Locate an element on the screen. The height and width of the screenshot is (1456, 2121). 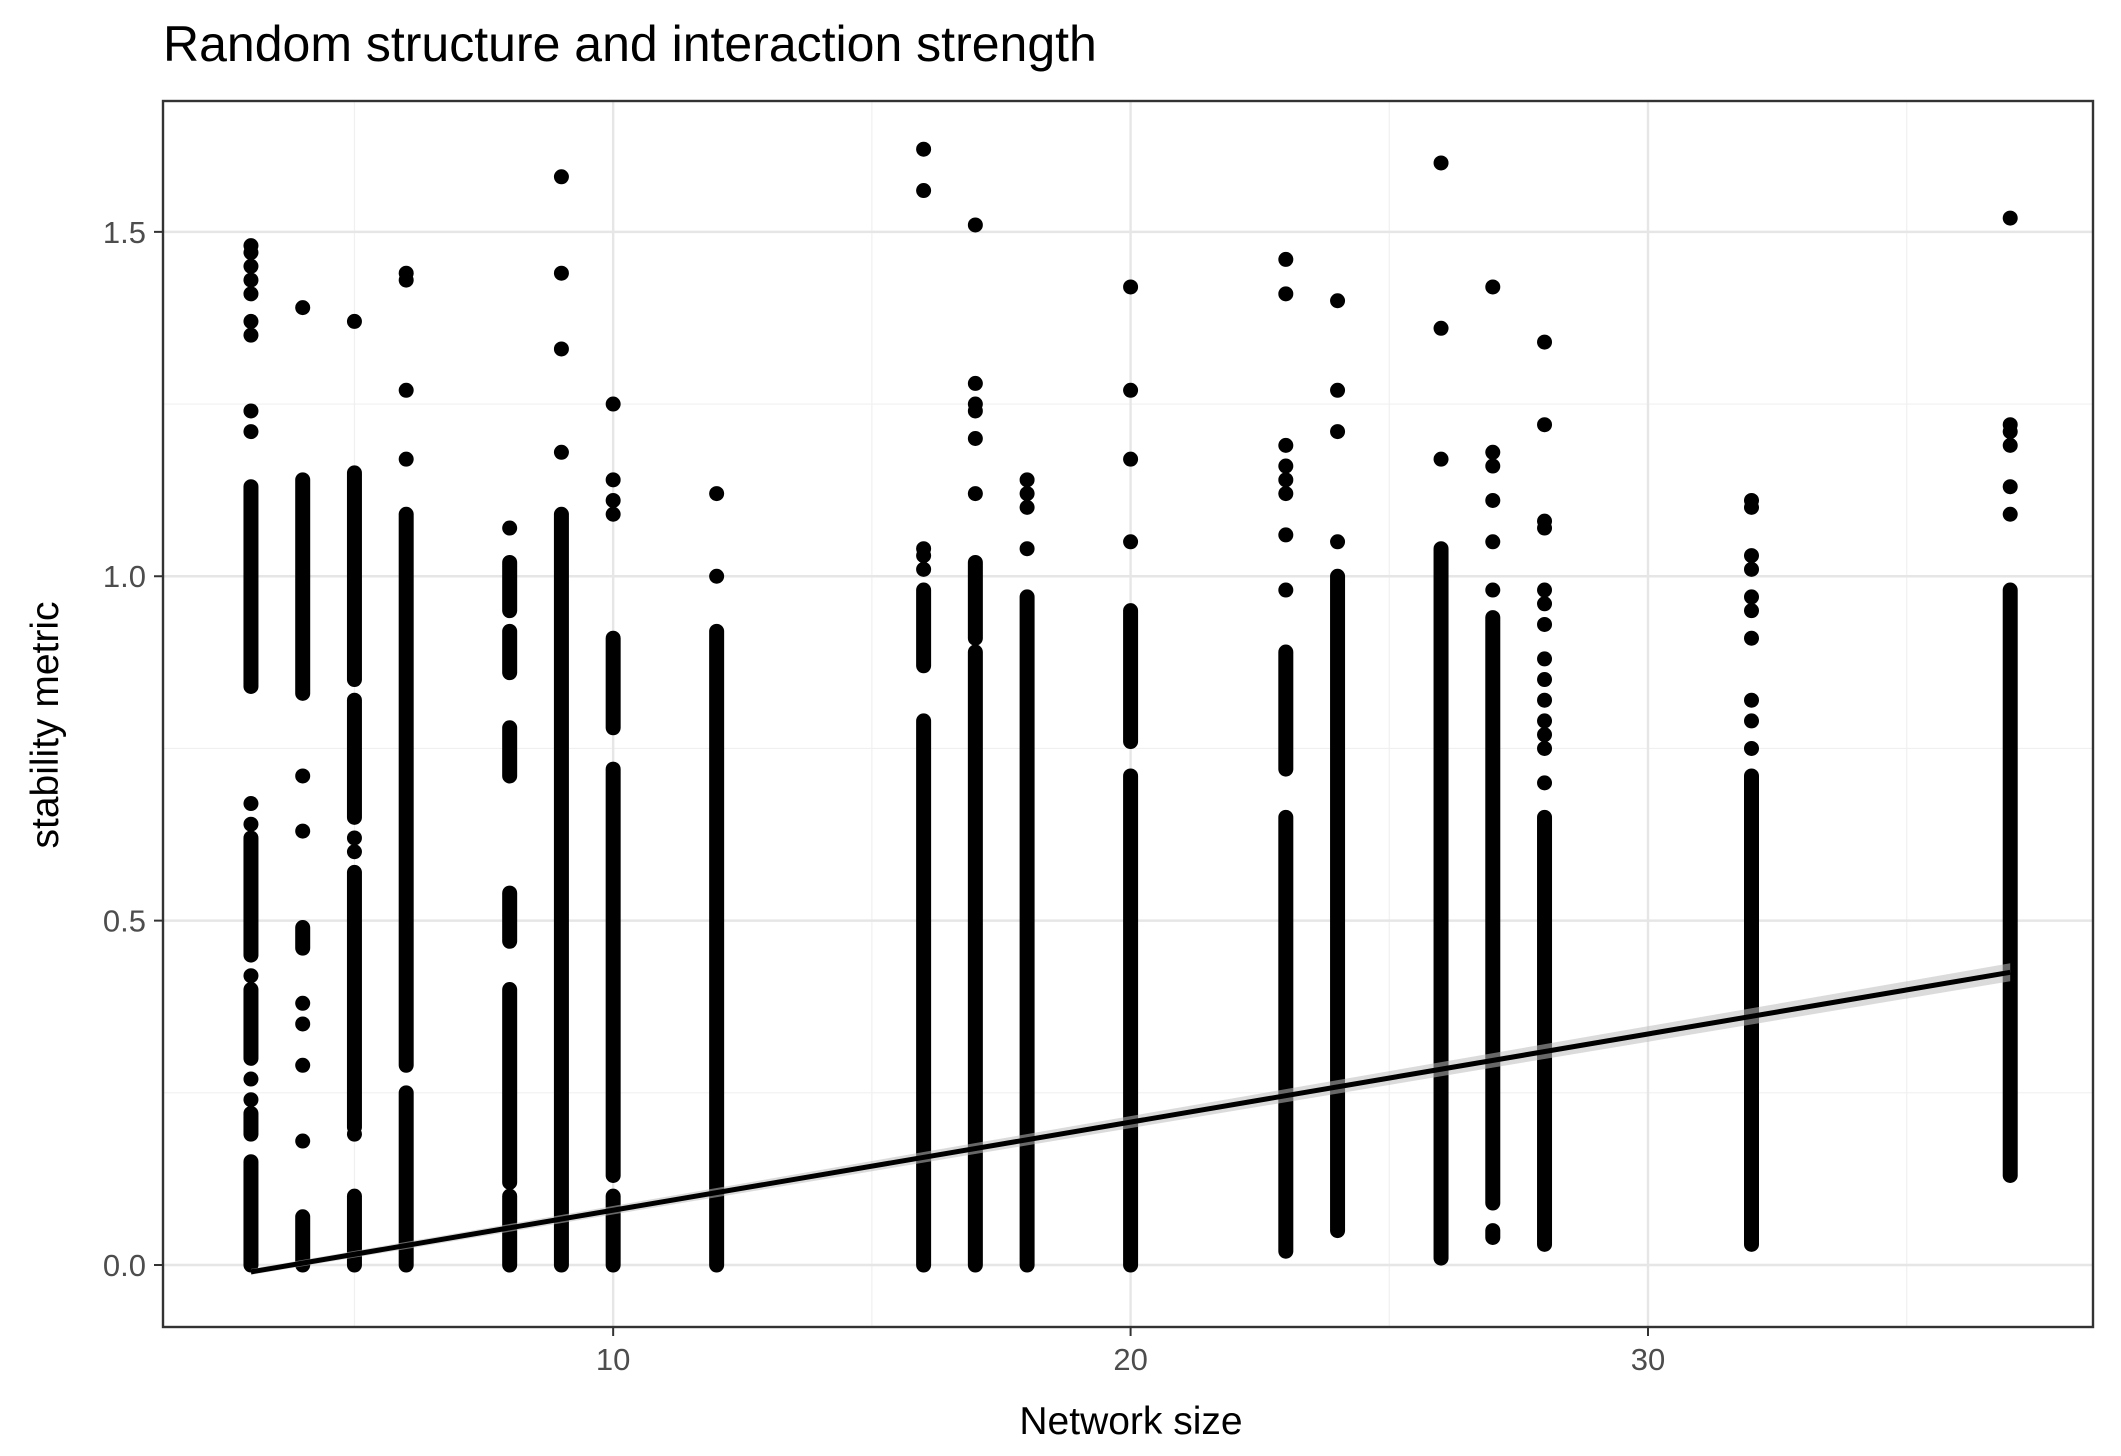
y-tick-label: 1.5 is located at coordinates (124, 232).